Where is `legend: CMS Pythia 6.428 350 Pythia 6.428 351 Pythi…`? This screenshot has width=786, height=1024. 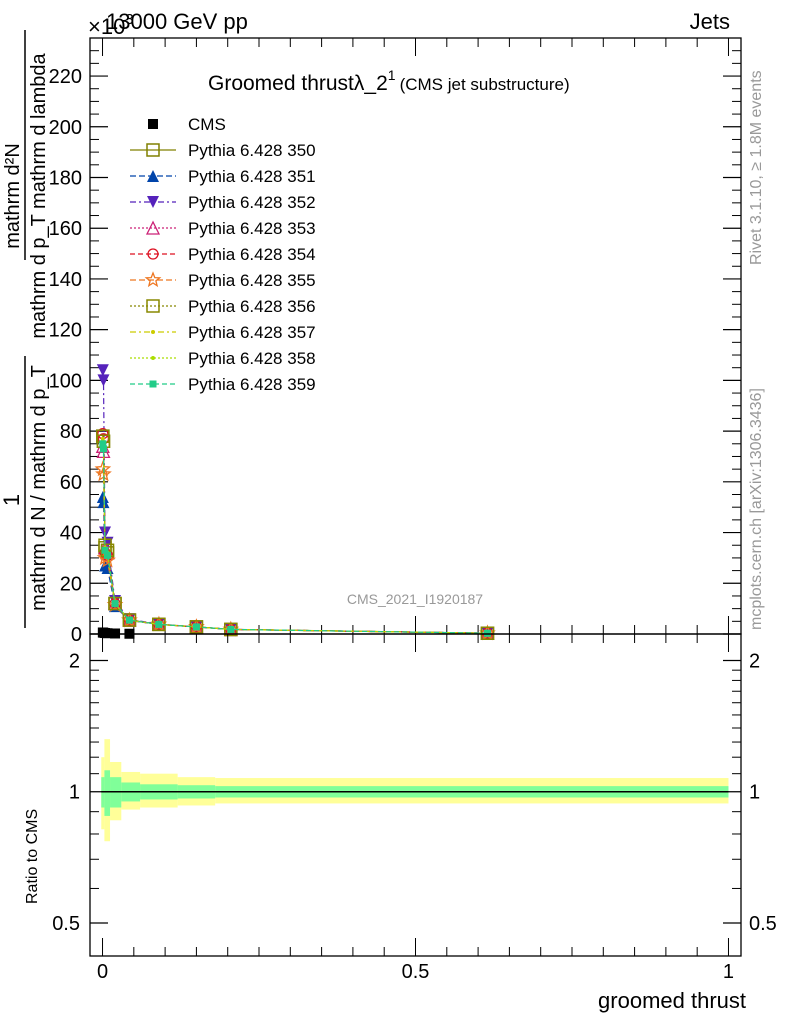 legend: CMS Pythia 6.428 350 Pythia 6.428 351 Pythi… is located at coordinates (223, 254).